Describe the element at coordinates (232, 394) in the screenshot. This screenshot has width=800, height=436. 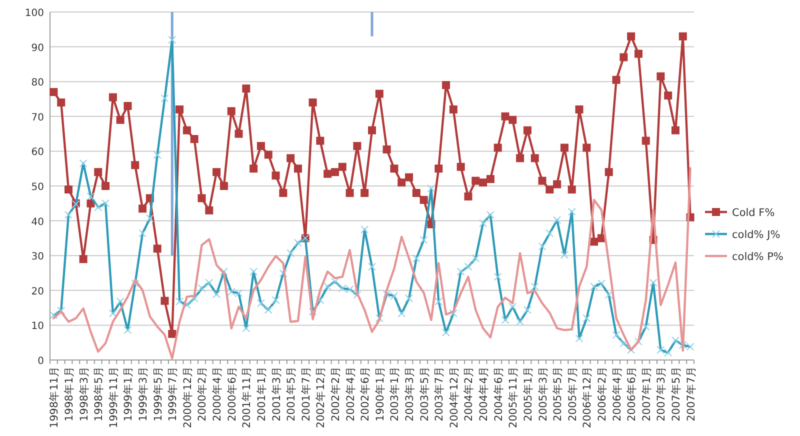
I see `x-tick-label: 2000年6月` at that location.